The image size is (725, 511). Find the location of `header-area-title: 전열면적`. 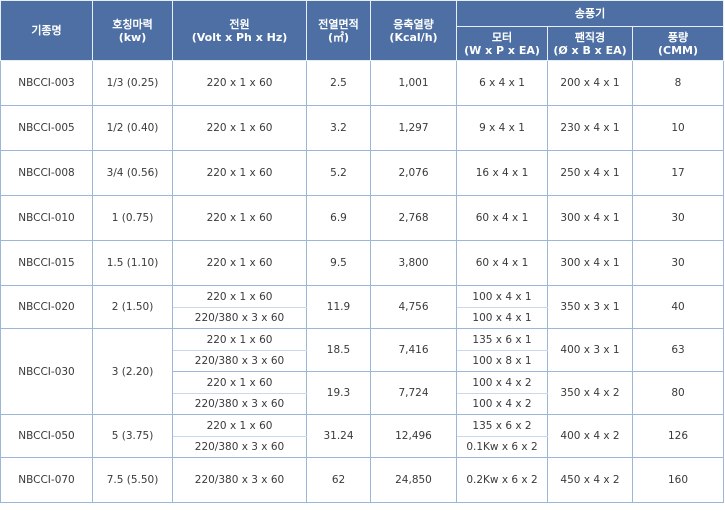

header-area-title: 전열면적 is located at coordinates (338, 24).